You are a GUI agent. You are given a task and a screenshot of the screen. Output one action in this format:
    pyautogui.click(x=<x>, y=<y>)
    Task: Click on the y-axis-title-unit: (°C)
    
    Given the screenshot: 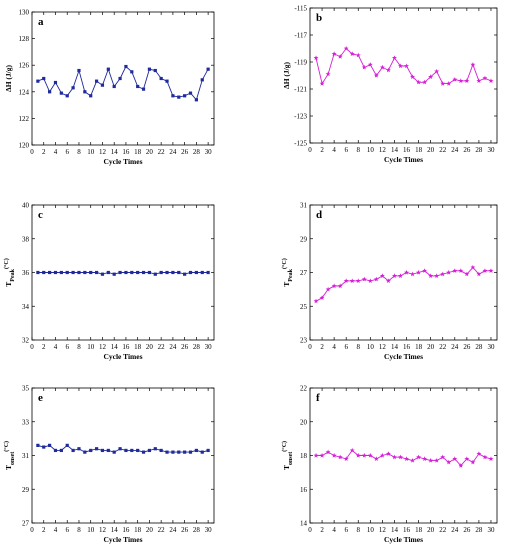 What is the action you would take?
    pyautogui.click(x=6, y=263)
    